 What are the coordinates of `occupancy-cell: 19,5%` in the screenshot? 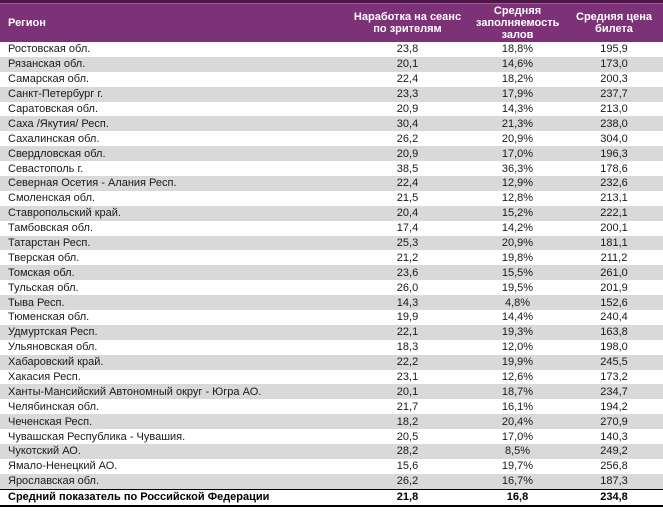 It's located at (517, 287).